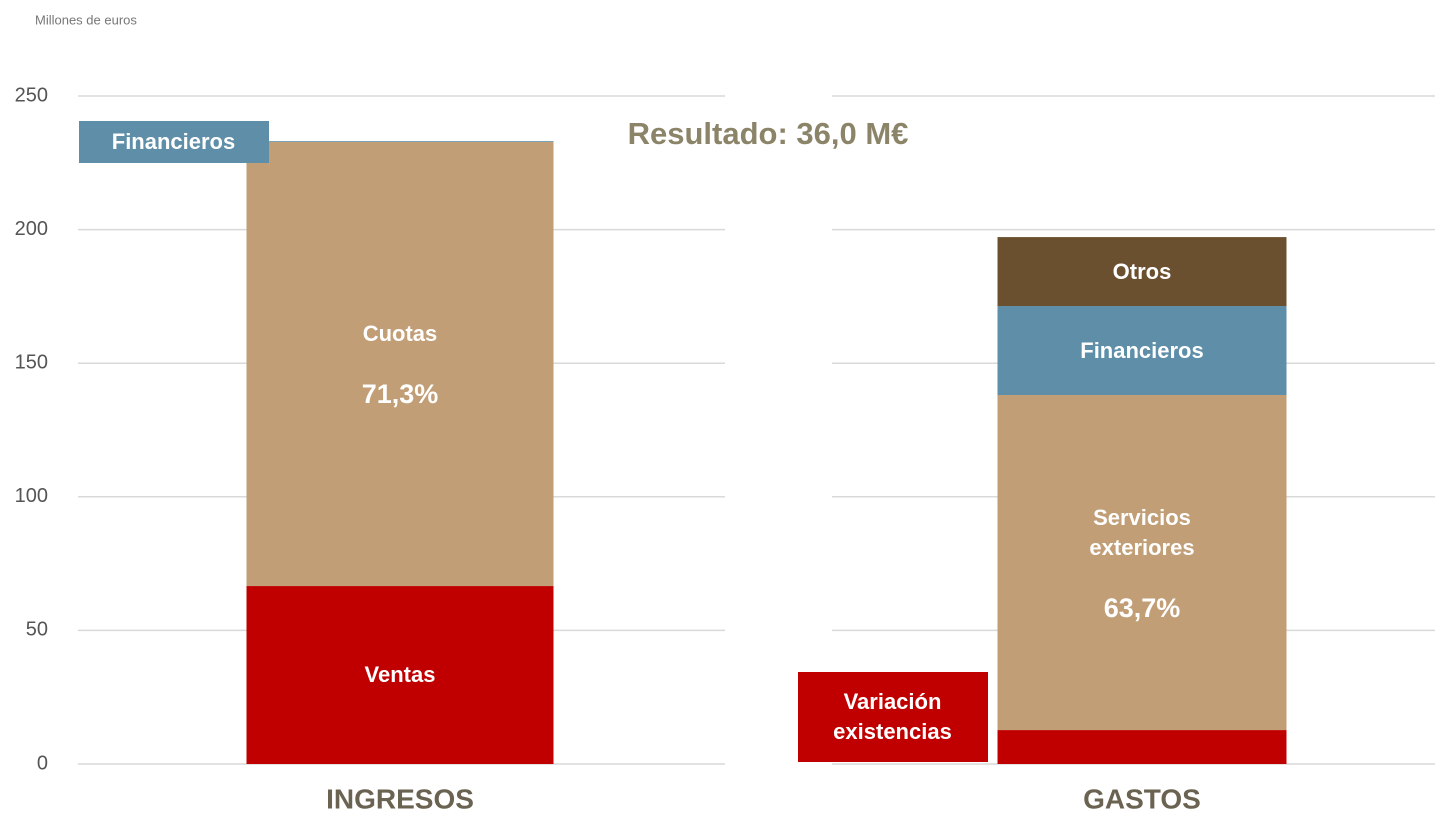  What do you see at coordinates (37, 630) in the screenshot?
I see `y-tick-label: 50` at bounding box center [37, 630].